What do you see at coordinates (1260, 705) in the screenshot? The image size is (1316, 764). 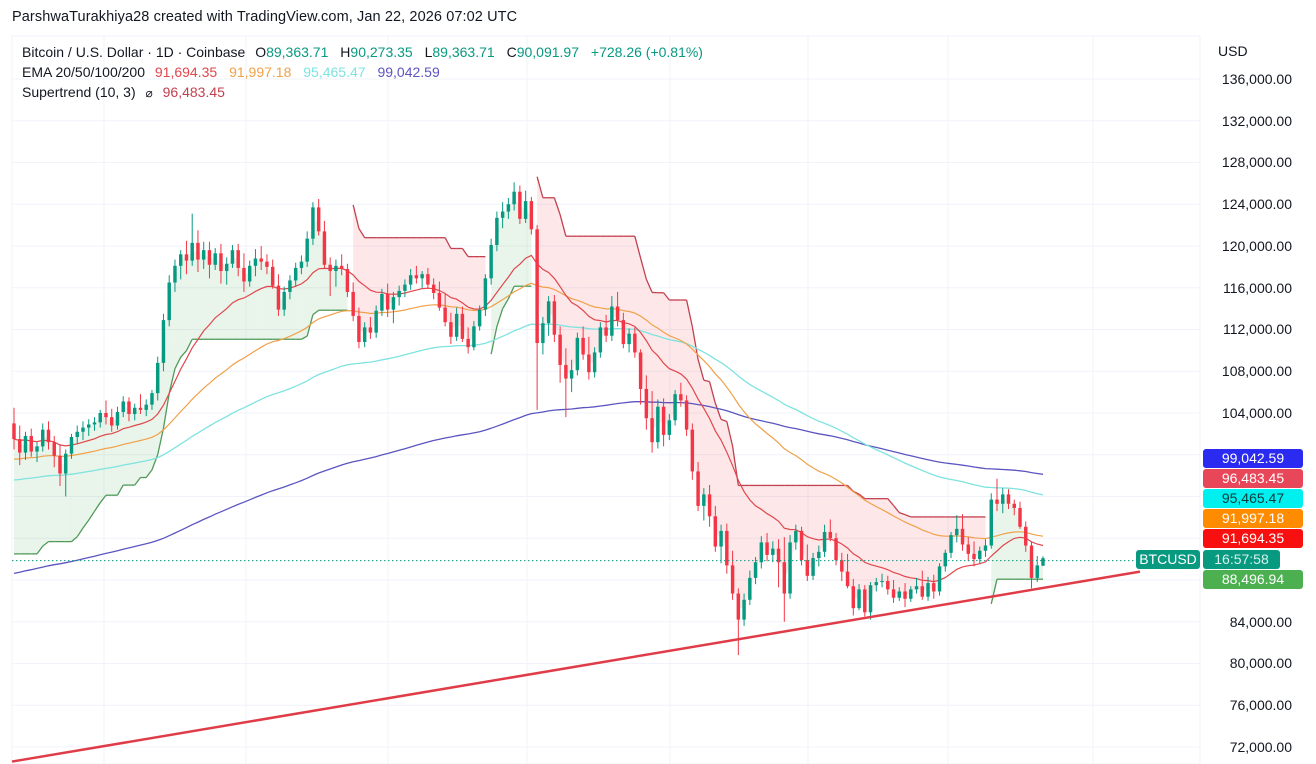 I see `price-axis-tick: 76,000.00` at bounding box center [1260, 705].